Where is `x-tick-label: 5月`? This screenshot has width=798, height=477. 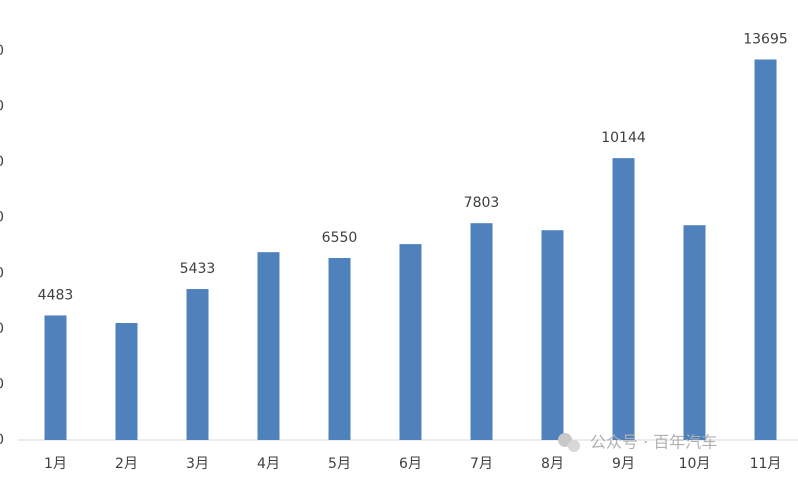 x-tick-label: 5月 is located at coordinates (339, 464).